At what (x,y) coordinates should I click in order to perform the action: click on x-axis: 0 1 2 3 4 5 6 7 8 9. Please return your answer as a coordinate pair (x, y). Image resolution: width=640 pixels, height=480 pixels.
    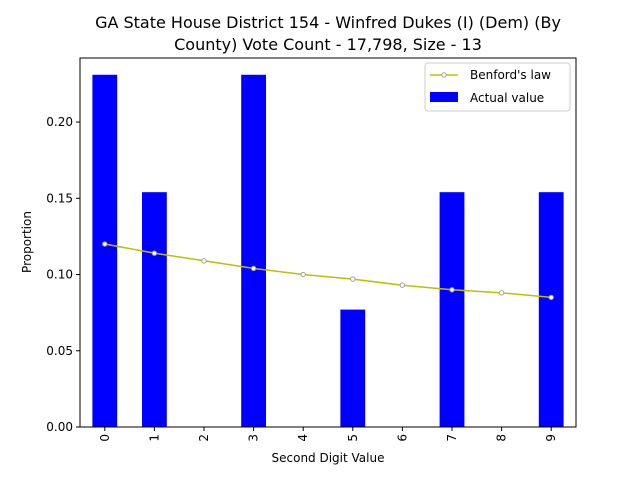
    Looking at the image, I should click on (328, 434).